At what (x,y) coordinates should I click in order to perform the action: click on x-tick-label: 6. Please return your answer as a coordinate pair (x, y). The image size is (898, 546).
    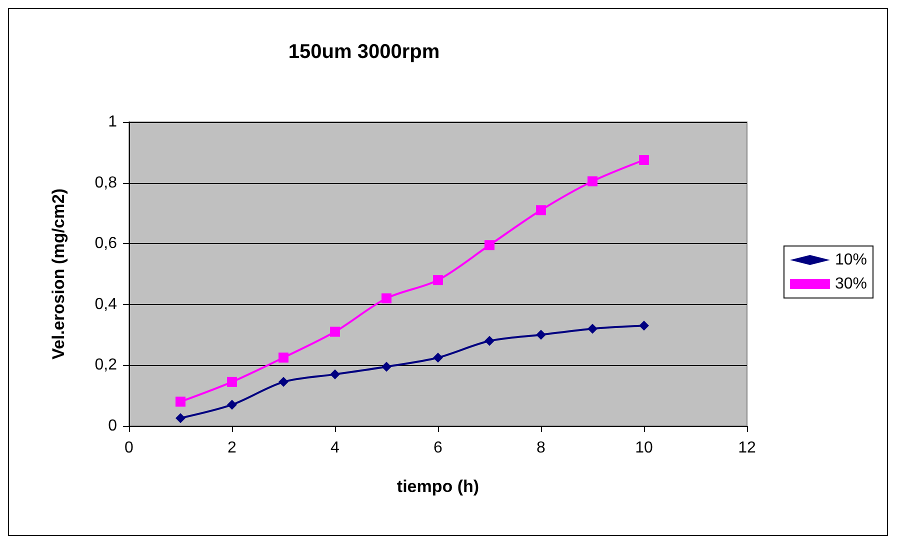
    Looking at the image, I should click on (438, 448).